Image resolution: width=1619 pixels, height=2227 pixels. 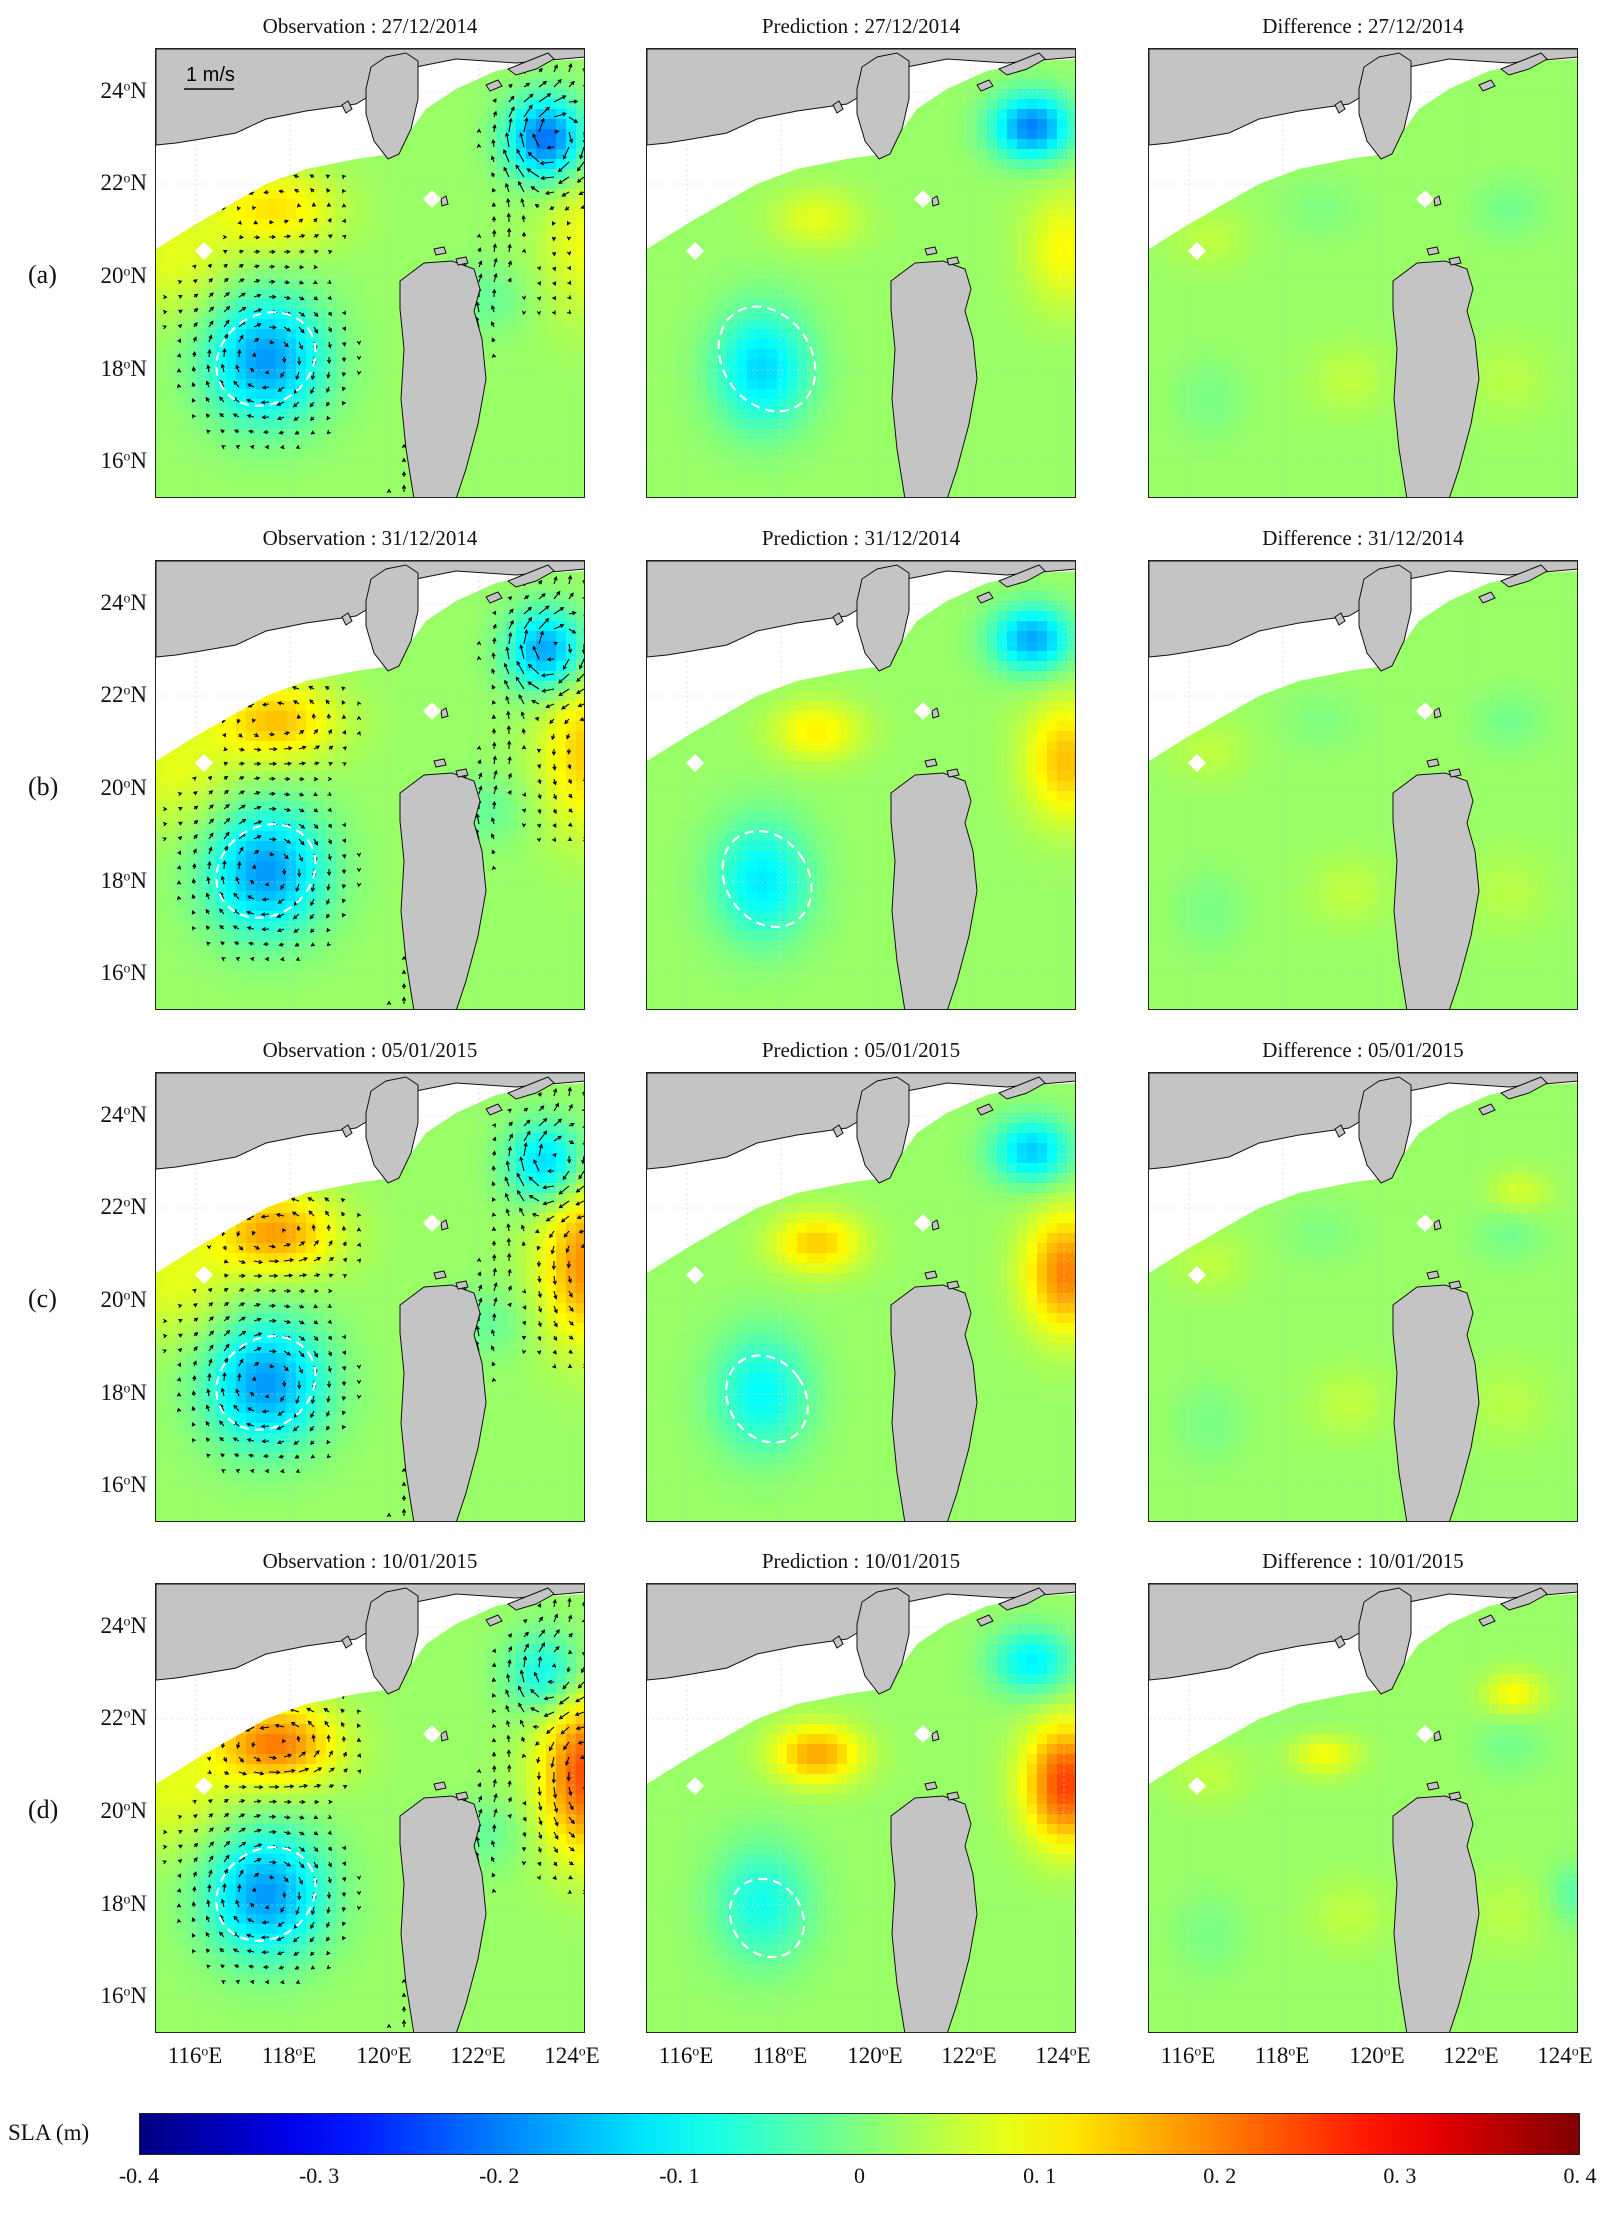 What do you see at coordinates (139, 2176) in the screenshot?
I see `colorbar-tick-label: -0. 4` at bounding box center [139, 2176].